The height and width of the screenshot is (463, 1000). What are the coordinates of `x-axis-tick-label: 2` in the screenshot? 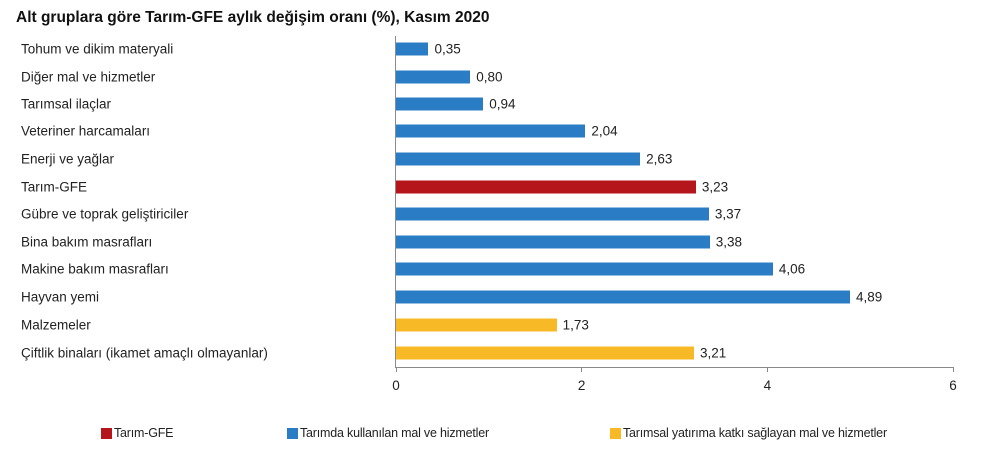 It's located at (581, 385).